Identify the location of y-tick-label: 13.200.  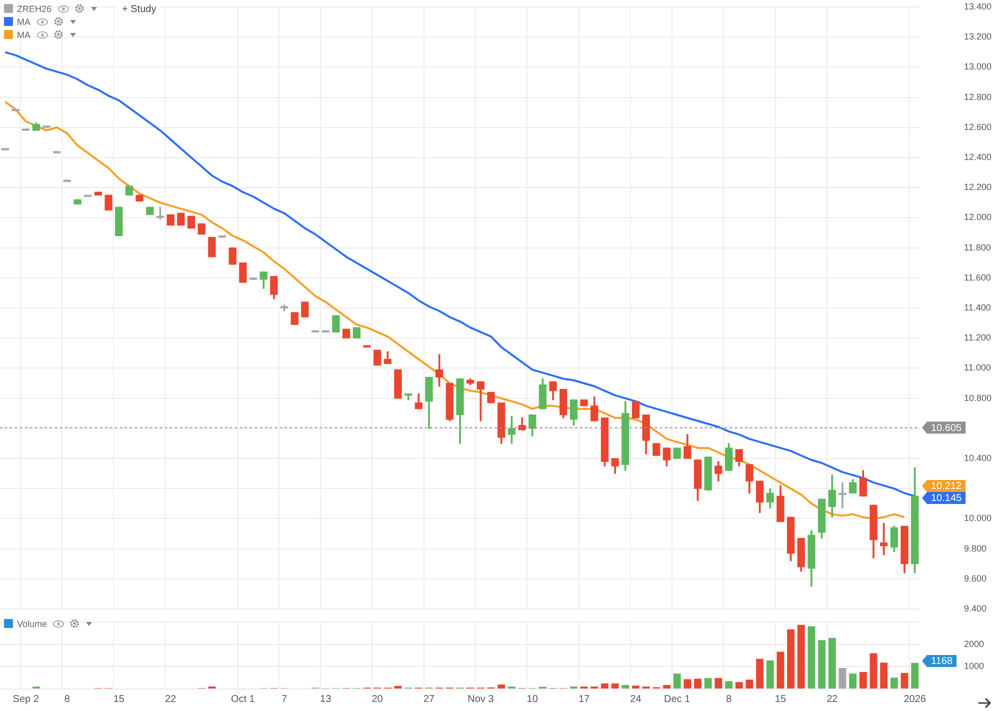
(978, 37).